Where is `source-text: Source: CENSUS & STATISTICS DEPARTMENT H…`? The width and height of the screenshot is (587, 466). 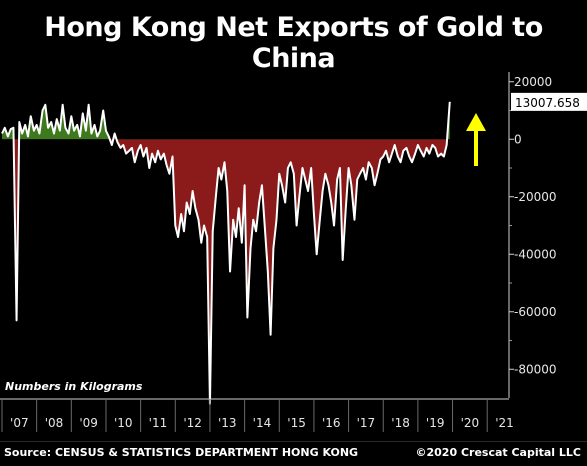 source-text: Source: CENSUS & STATISTICS DEPARTMENT H… is located at coordinates (181, 452).